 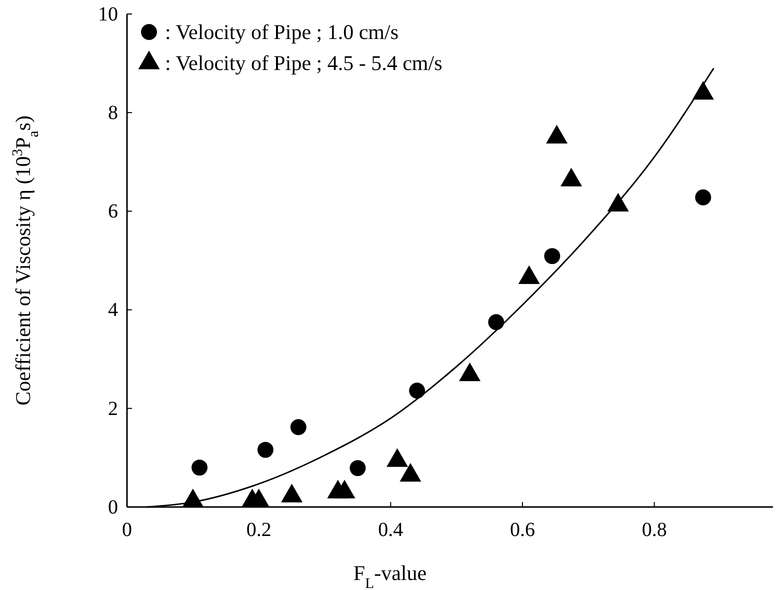 I want to click on x-tick-label: 0.8, so click(x=654, y=530).